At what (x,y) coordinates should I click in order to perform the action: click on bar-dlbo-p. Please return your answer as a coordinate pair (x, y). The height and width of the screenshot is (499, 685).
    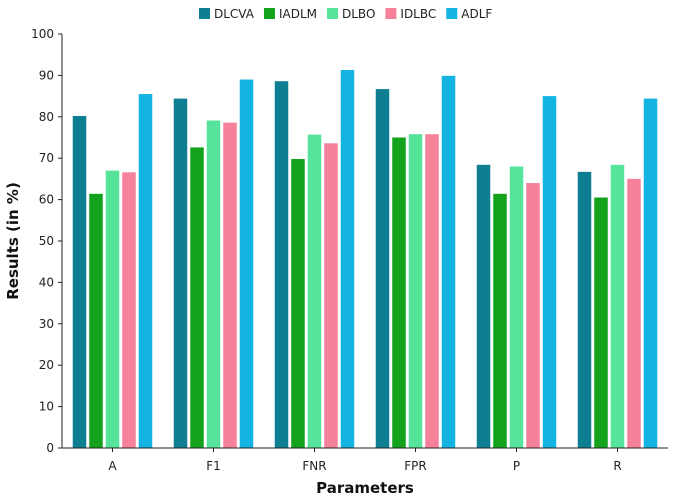
    Looking at the image, I should click on (516, 307).